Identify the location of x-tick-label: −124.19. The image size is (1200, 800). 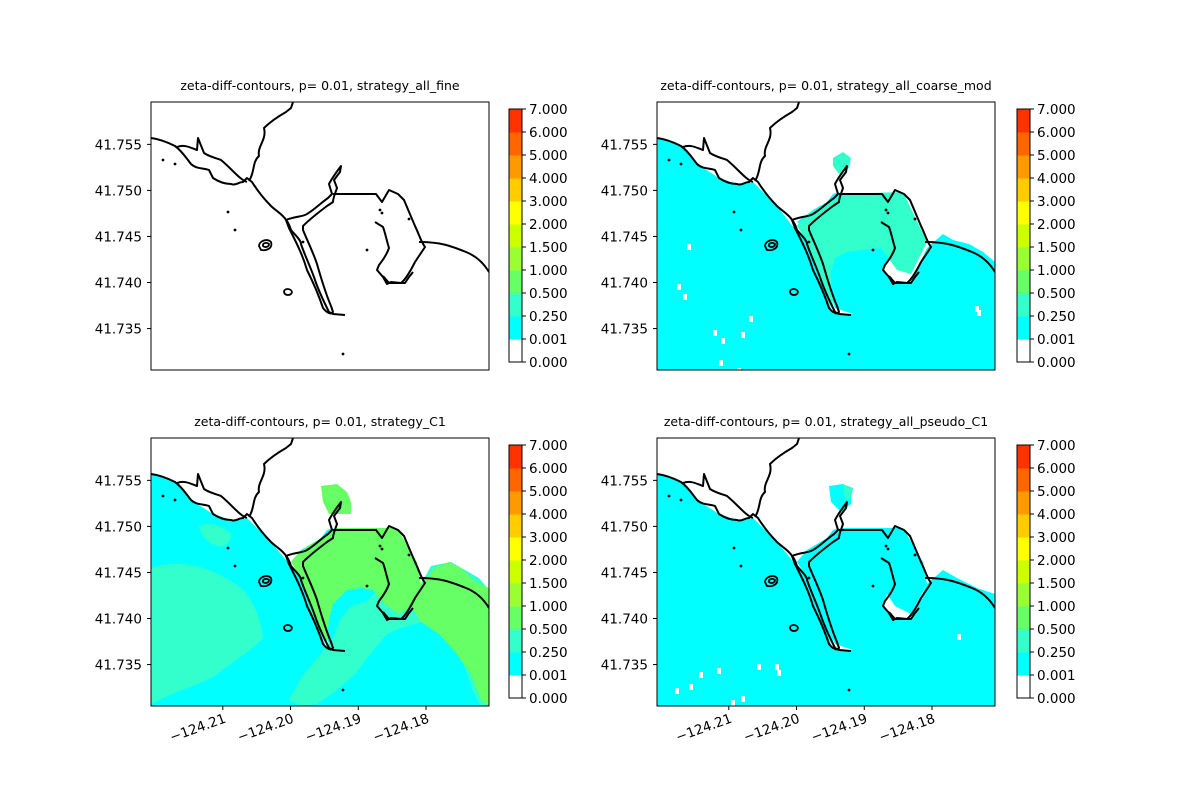
(839, 728).